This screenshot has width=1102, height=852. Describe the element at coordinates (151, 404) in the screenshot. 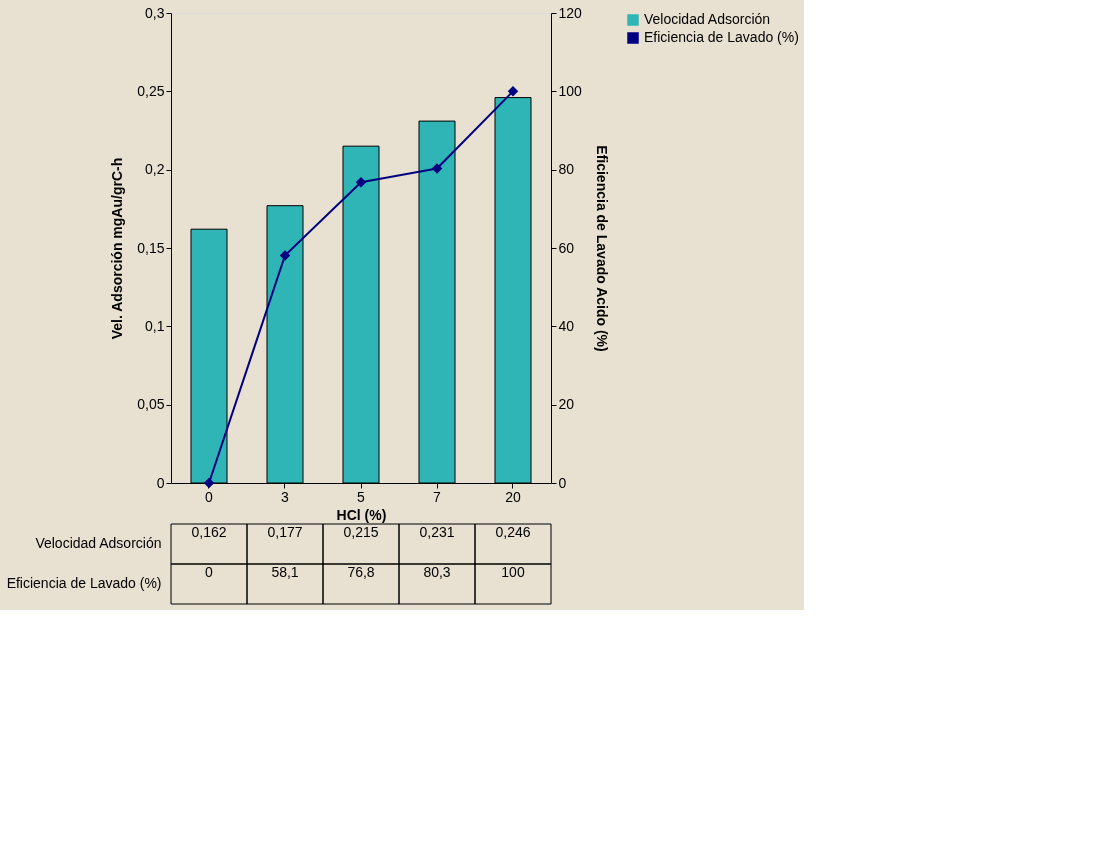

I see `y-tick-label: 0,05` at that location.